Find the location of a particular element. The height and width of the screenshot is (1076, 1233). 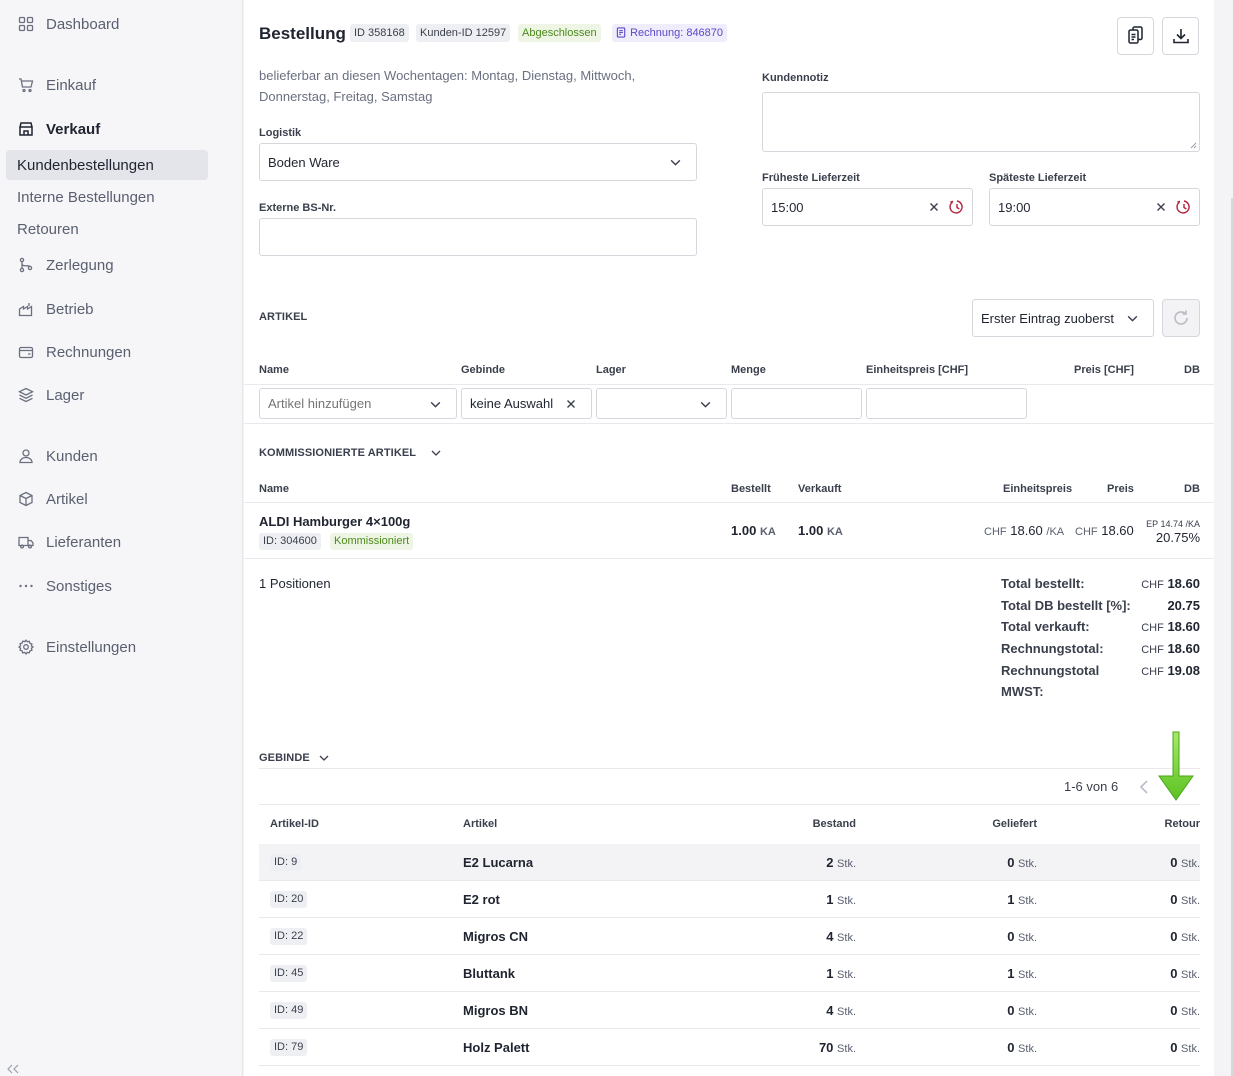

kommissioniert-section-title: KOMMISSIONIERTE ARTIKEL is located at coordinates (338, 453).